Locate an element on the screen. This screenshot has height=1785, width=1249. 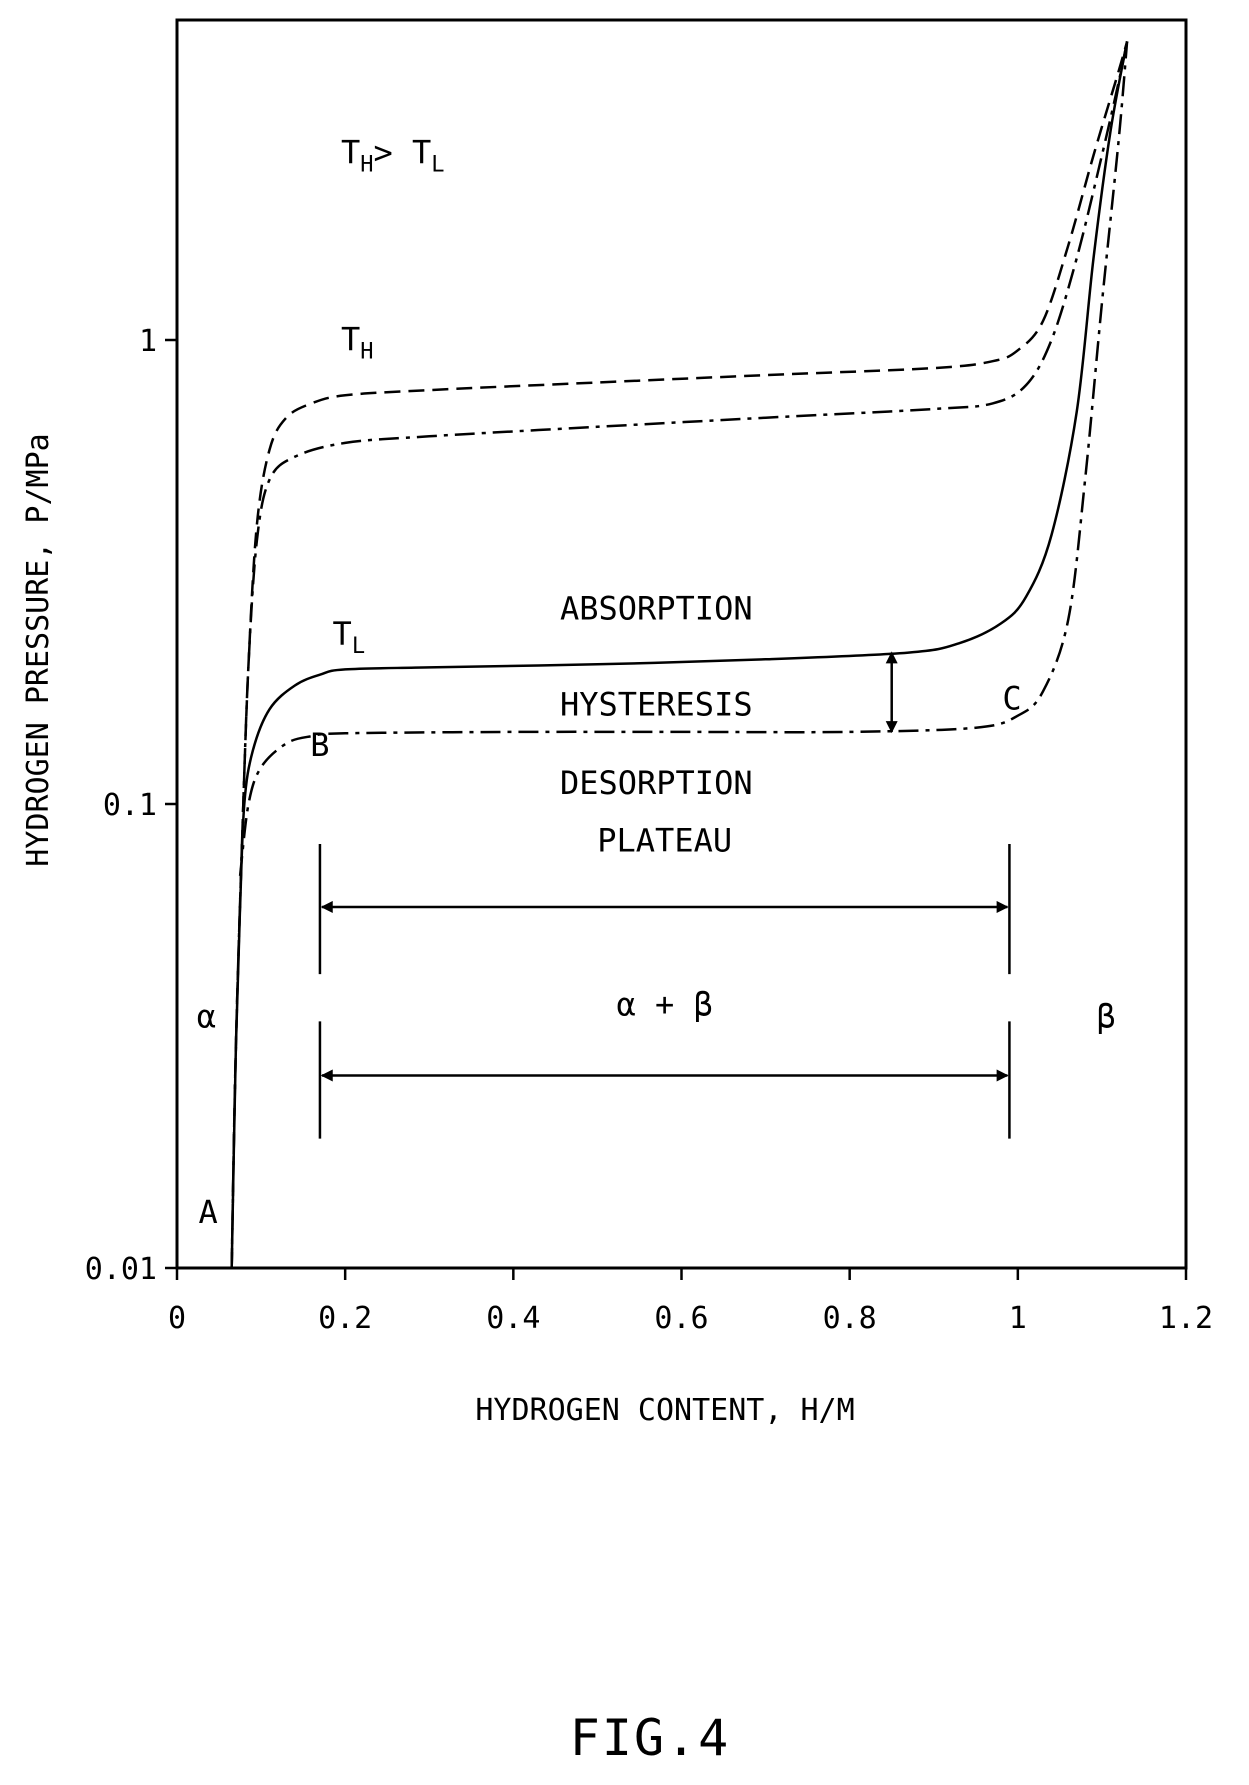
y-tick-label: 1 is located at coordinates (148, 341).